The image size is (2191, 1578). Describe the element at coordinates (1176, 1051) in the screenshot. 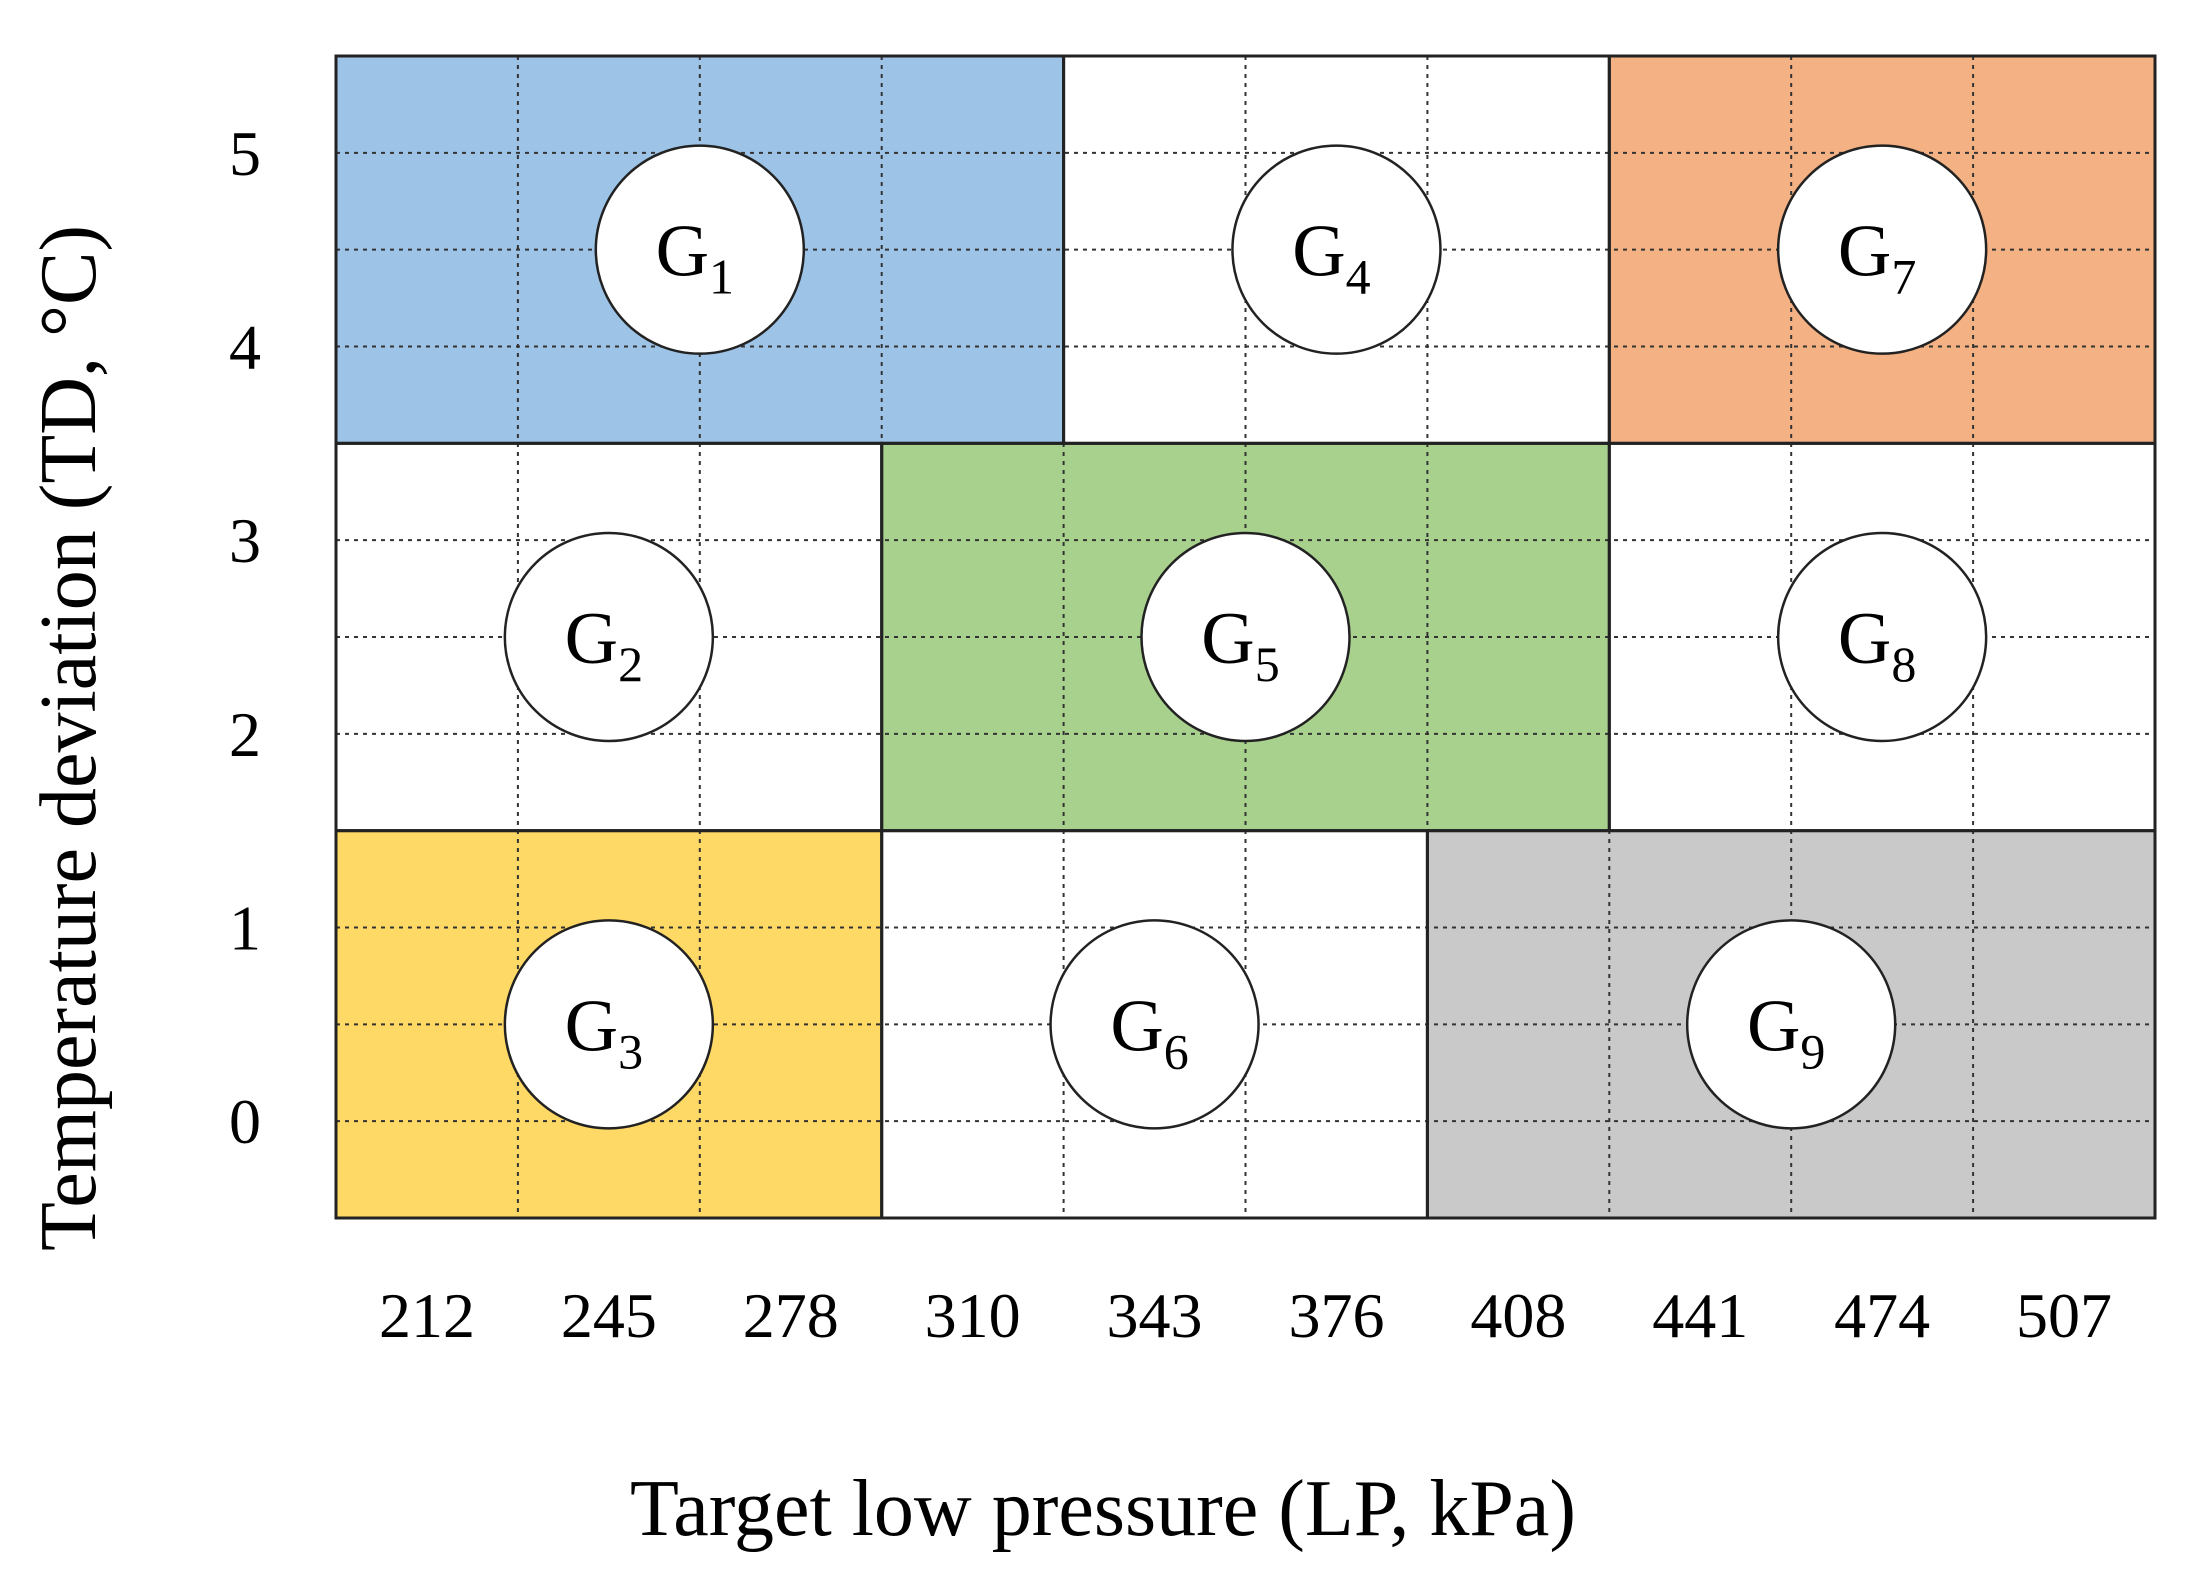

I see `group-index: 6` at that location.